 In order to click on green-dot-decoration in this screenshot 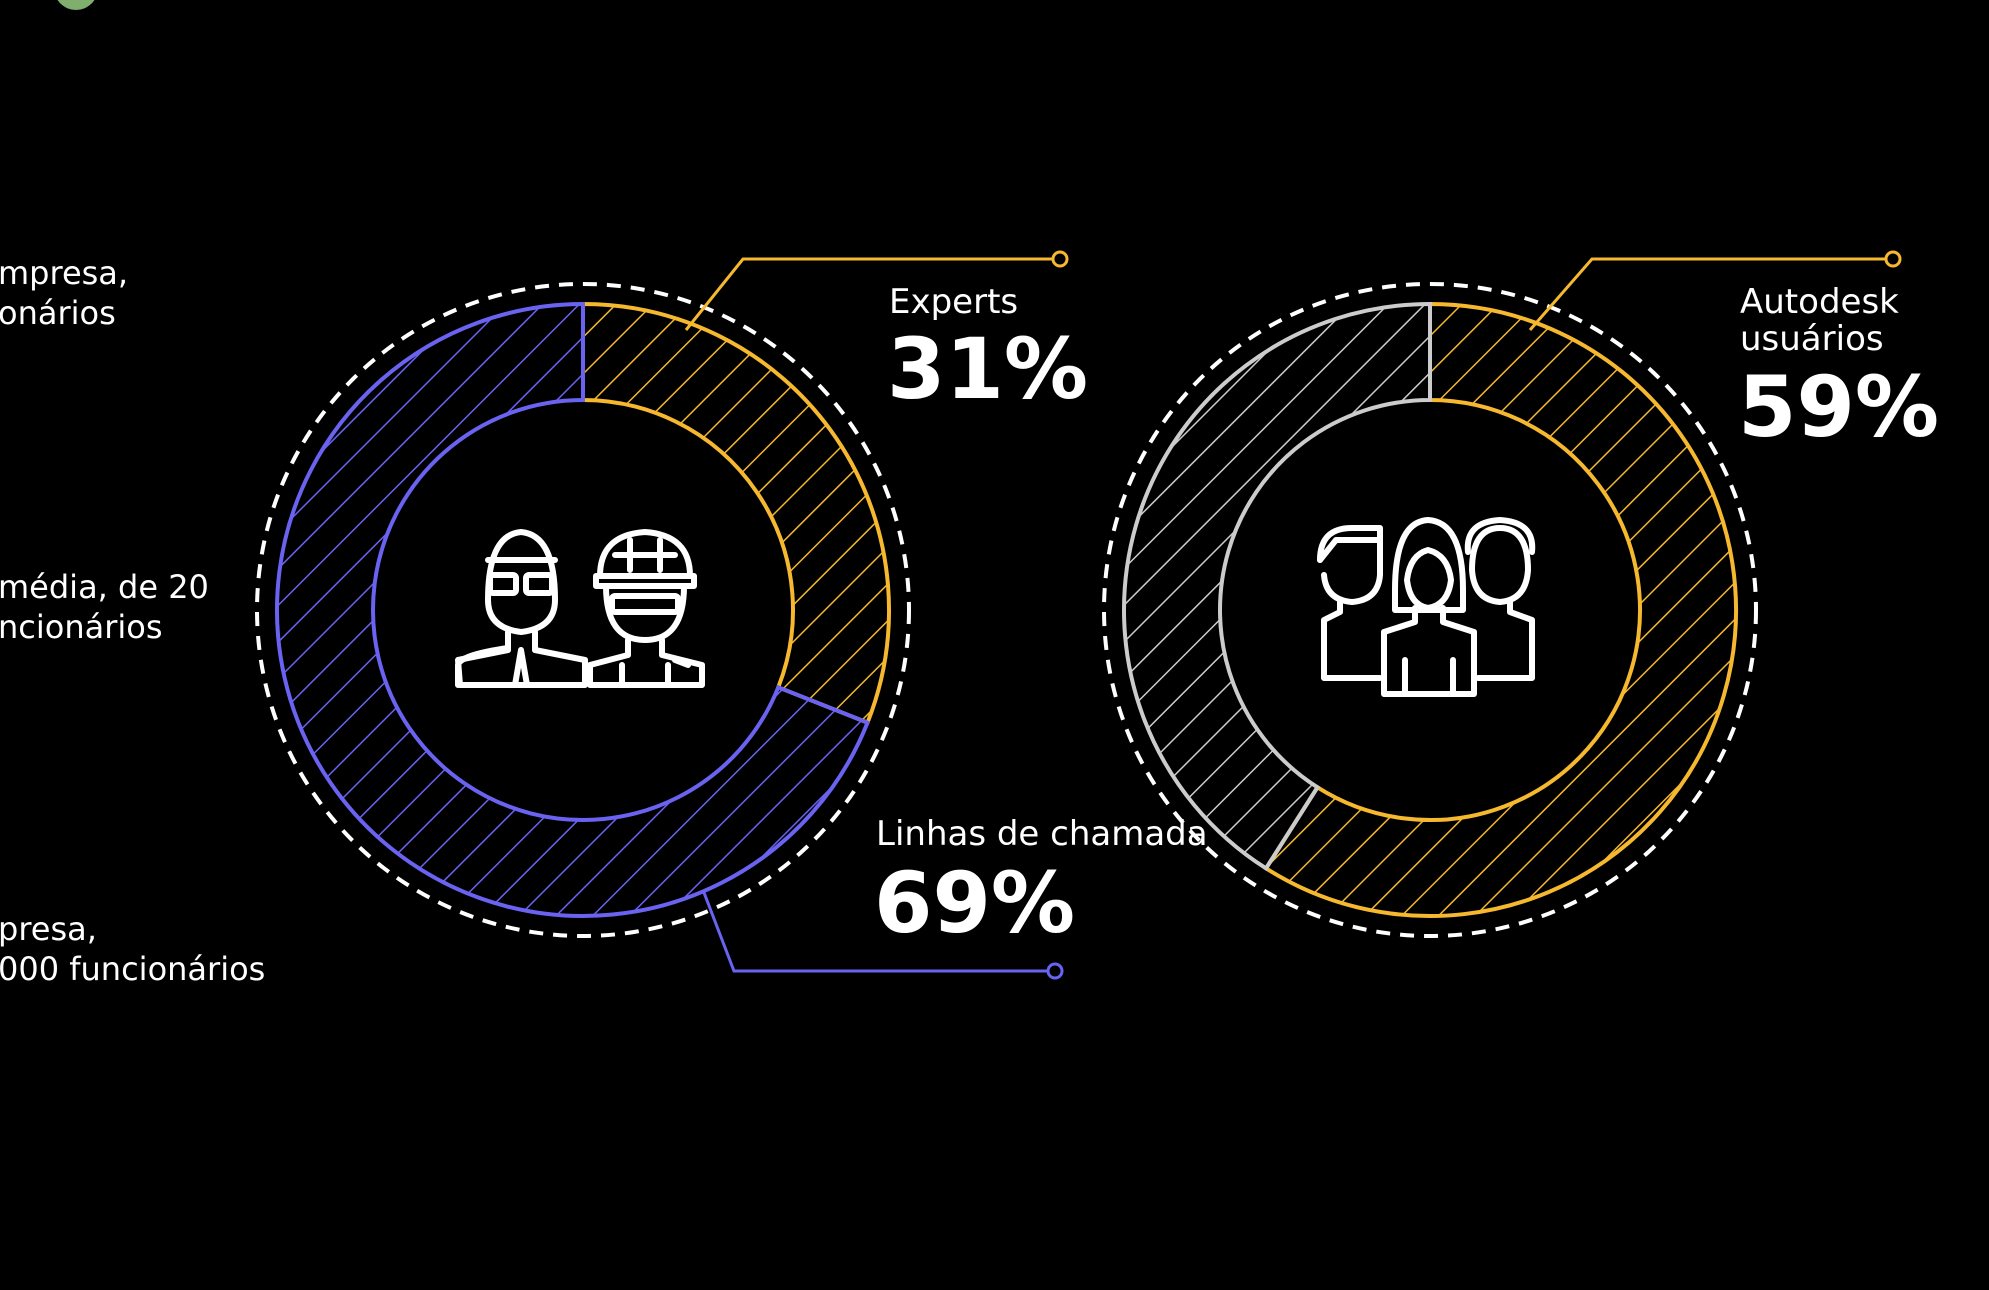, I will do `click(76, 5)`.